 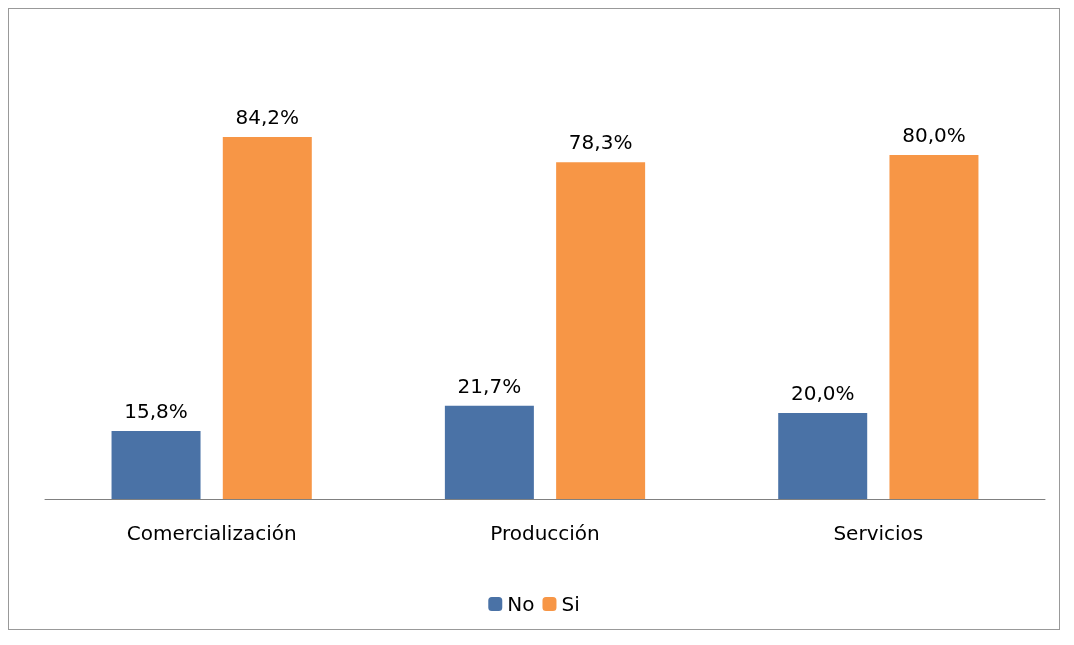 I want to click on legend-label: Si, so click(x=570, y=604).